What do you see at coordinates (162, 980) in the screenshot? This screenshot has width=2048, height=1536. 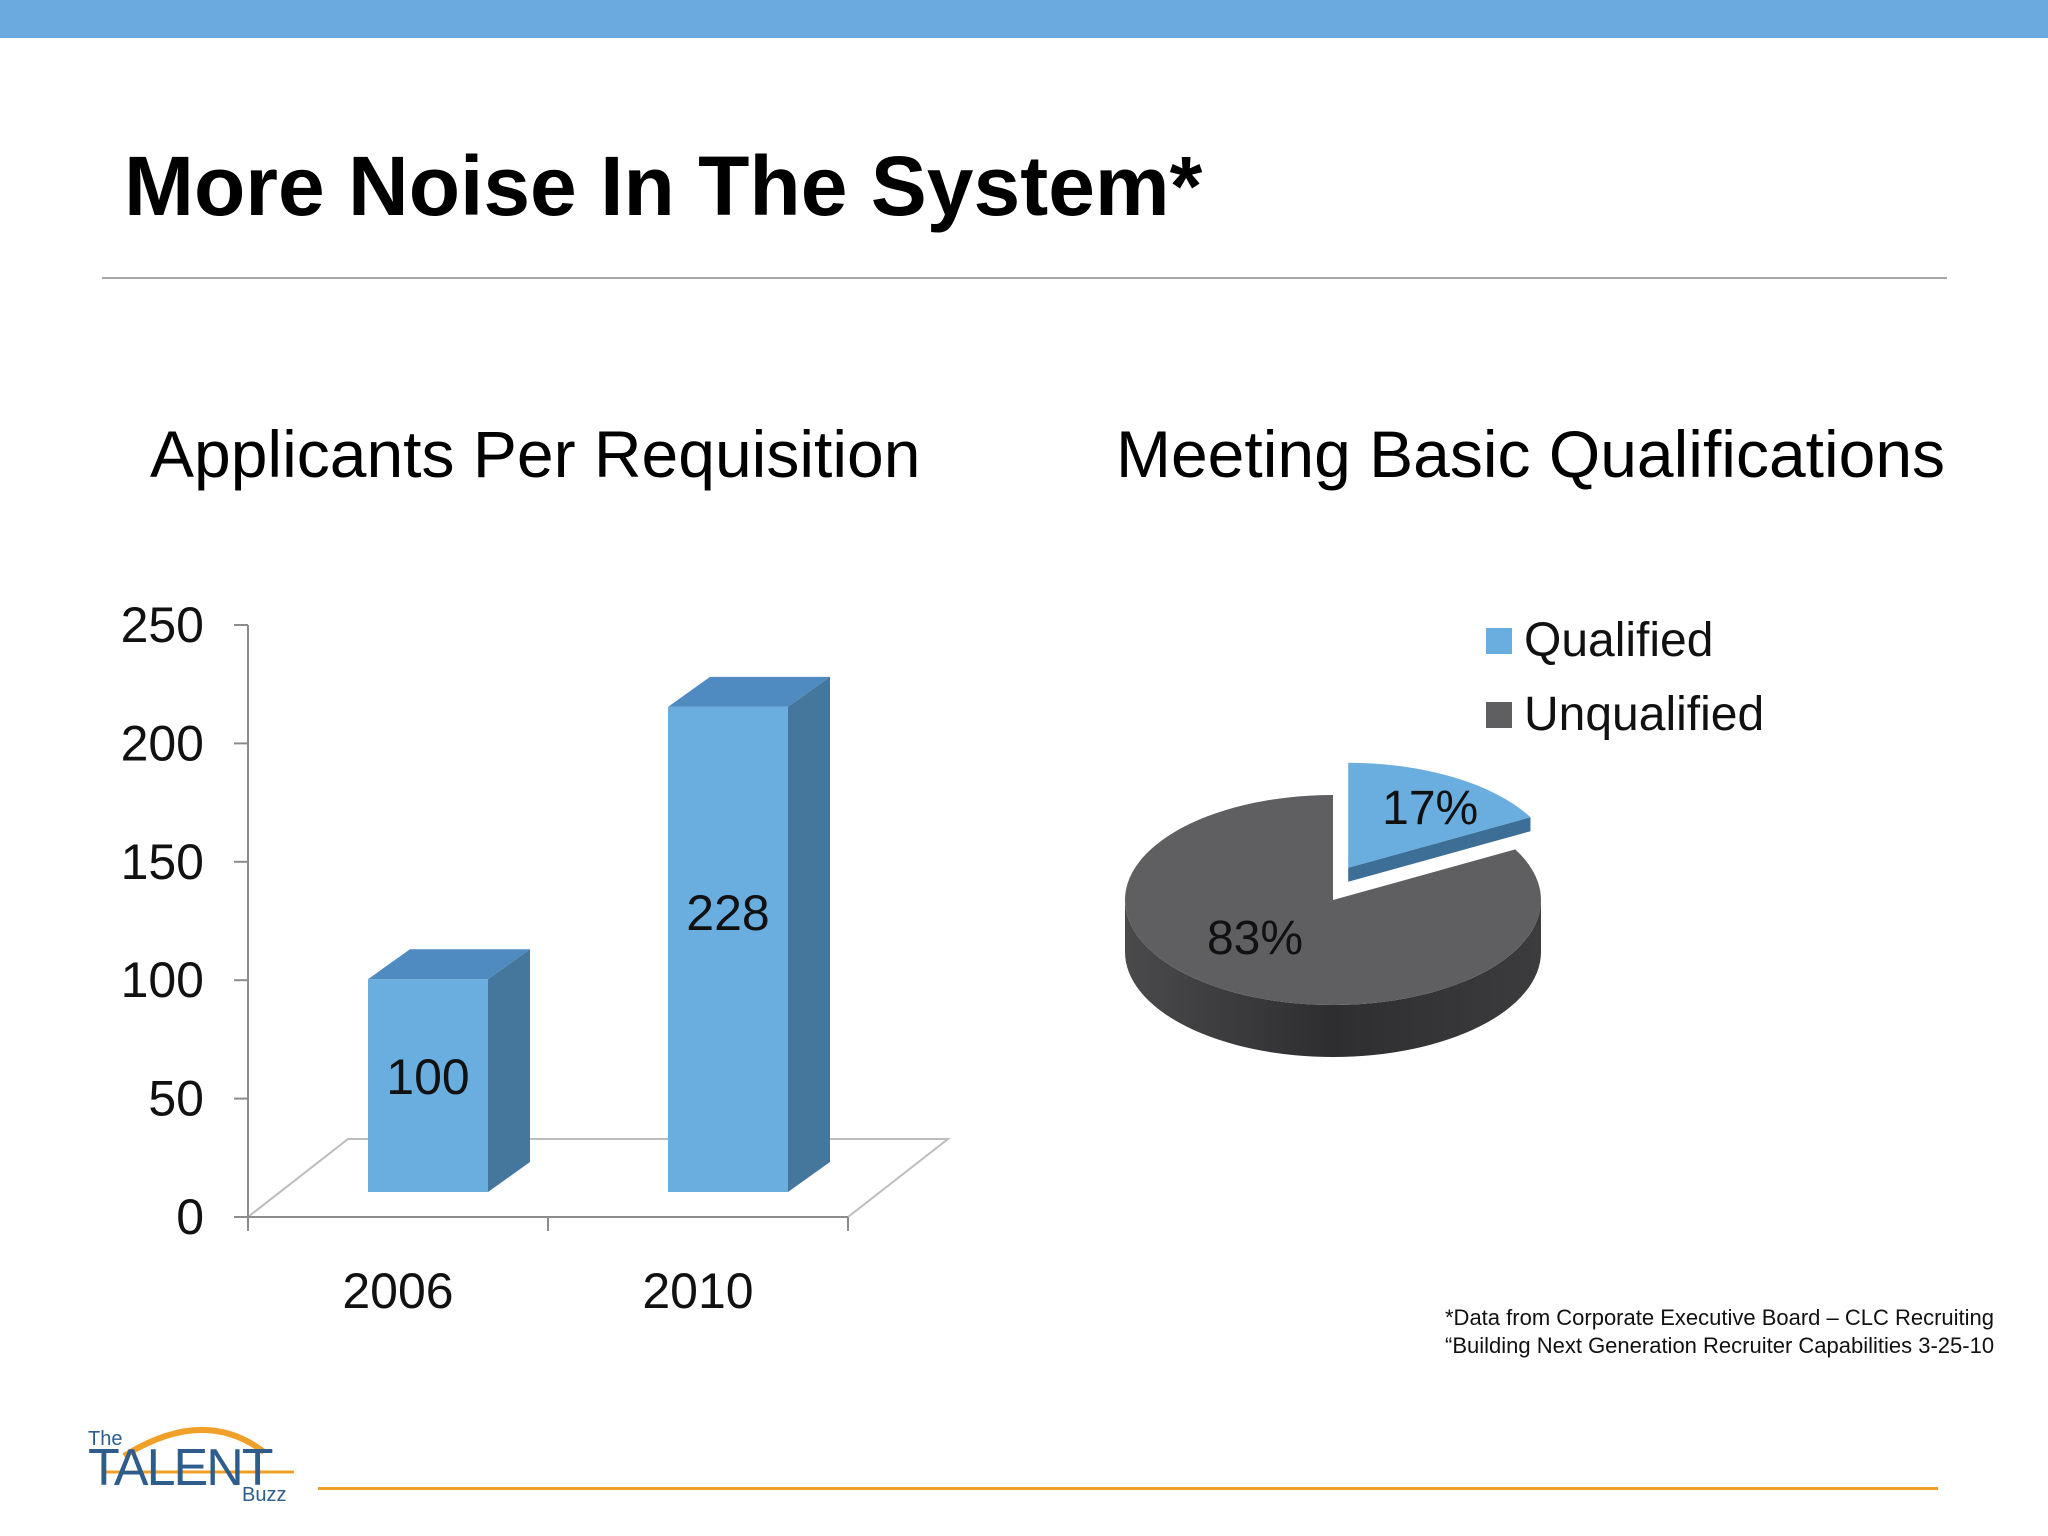 I see `y-tick-label: 100` at bounding box center [162, 980].